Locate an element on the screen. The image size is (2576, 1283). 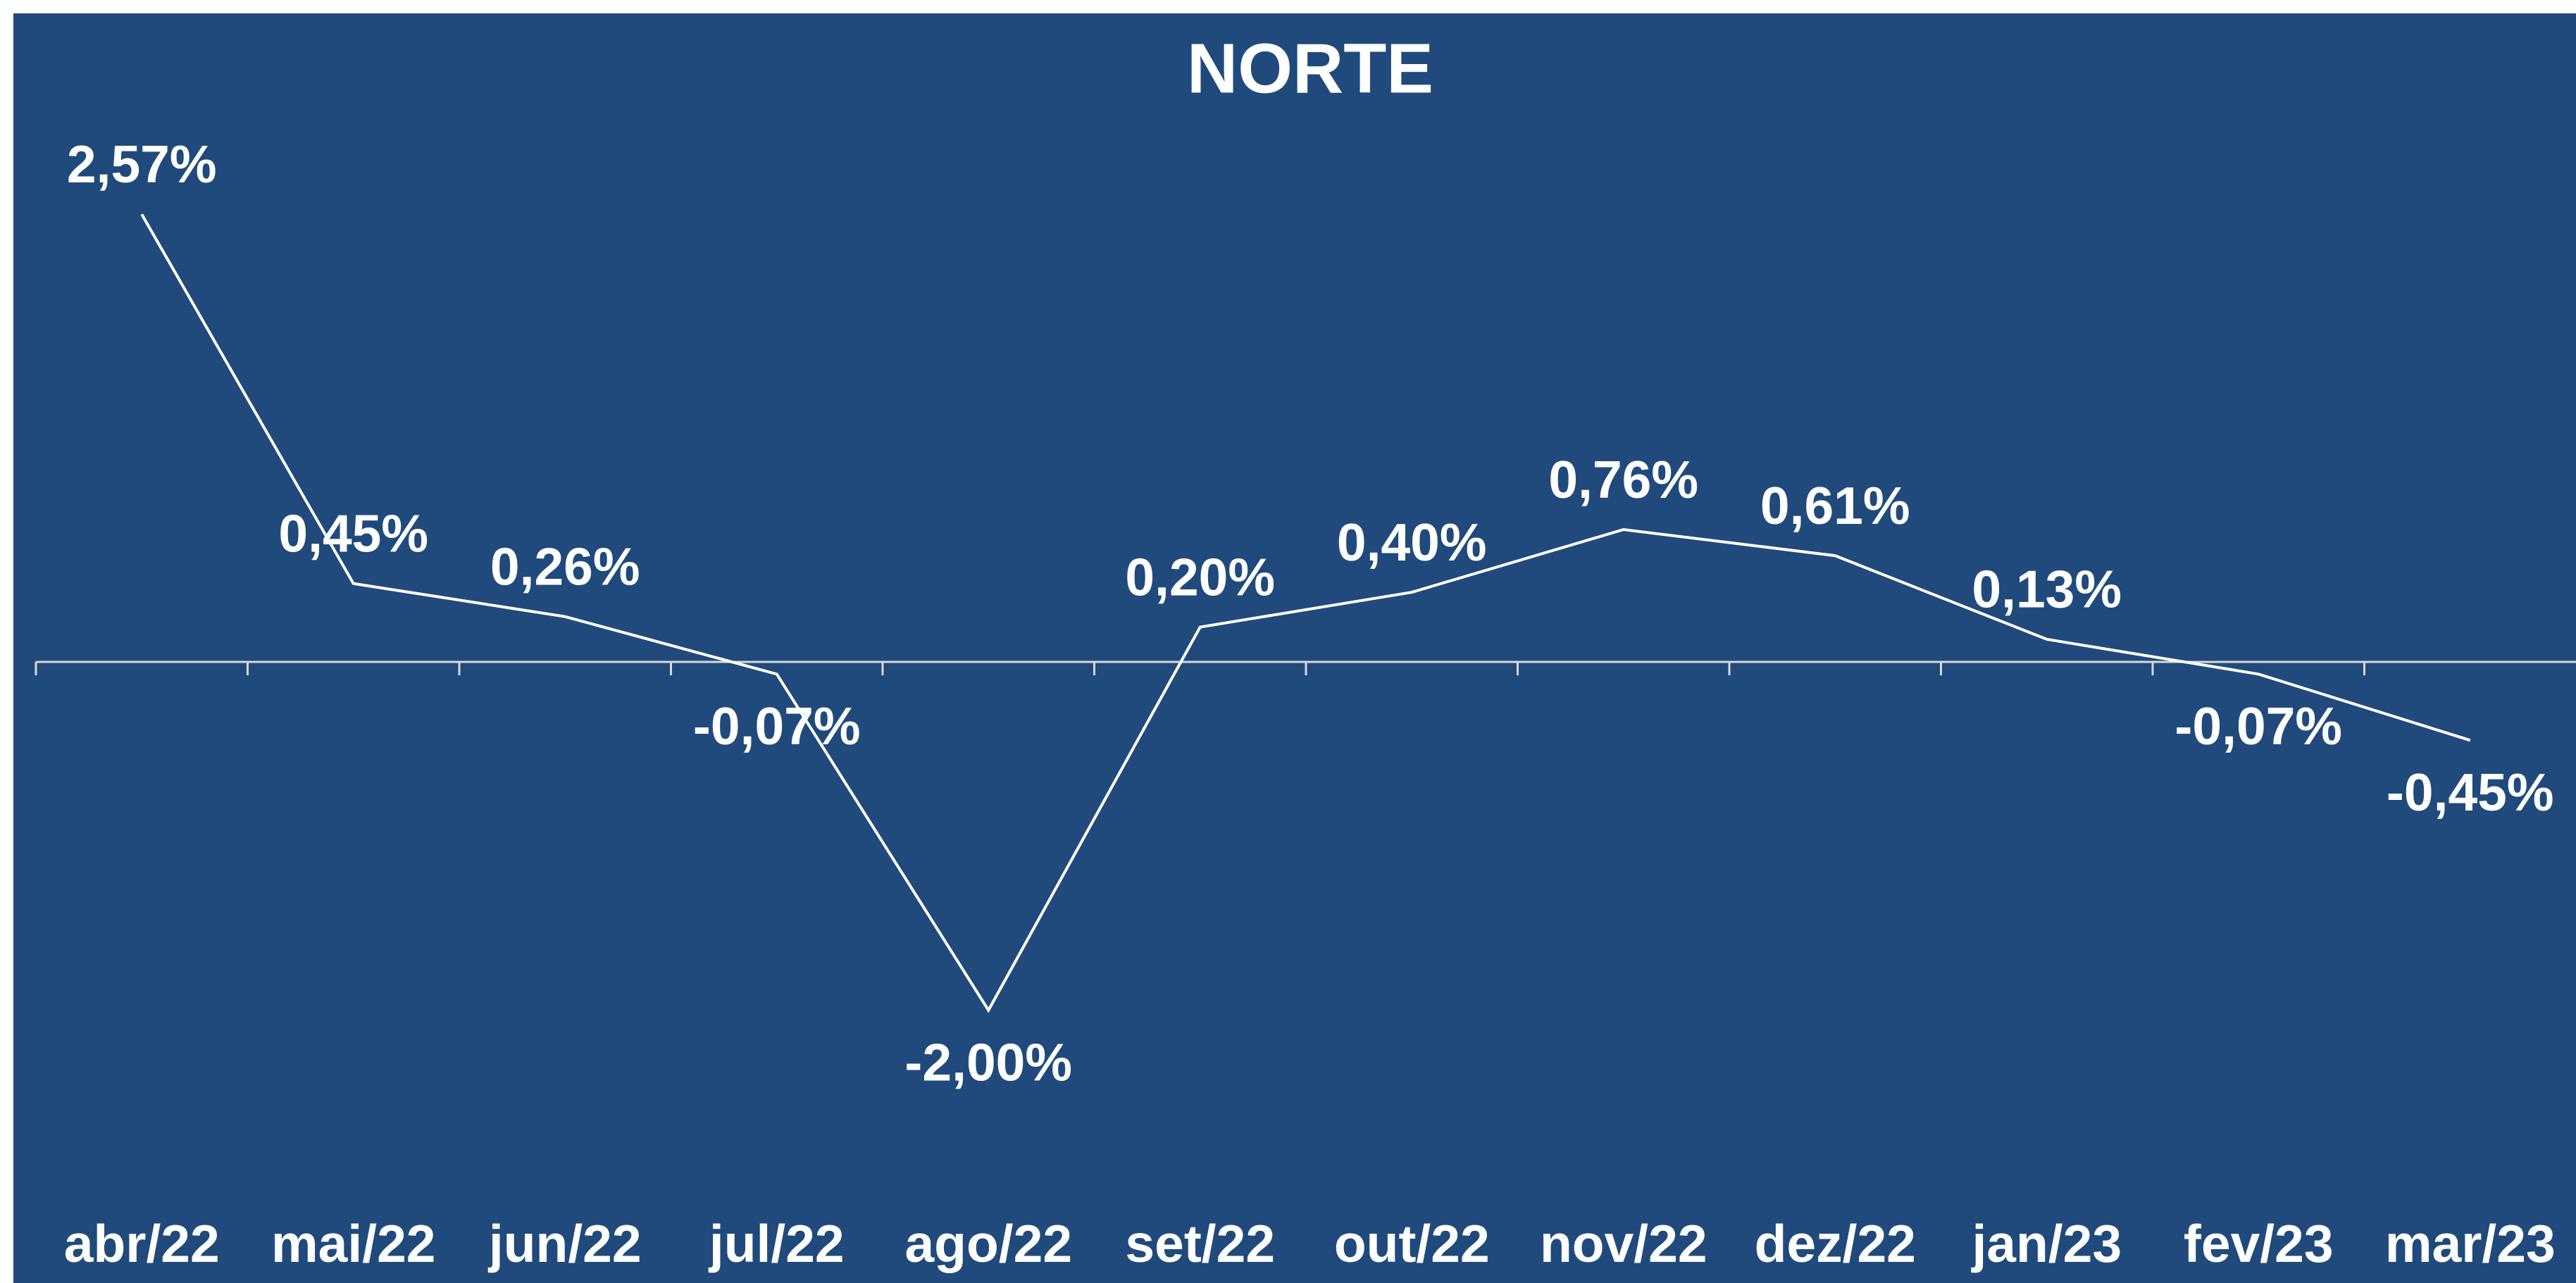
data-label: -0,45% is located at coordinates (2470, 792).